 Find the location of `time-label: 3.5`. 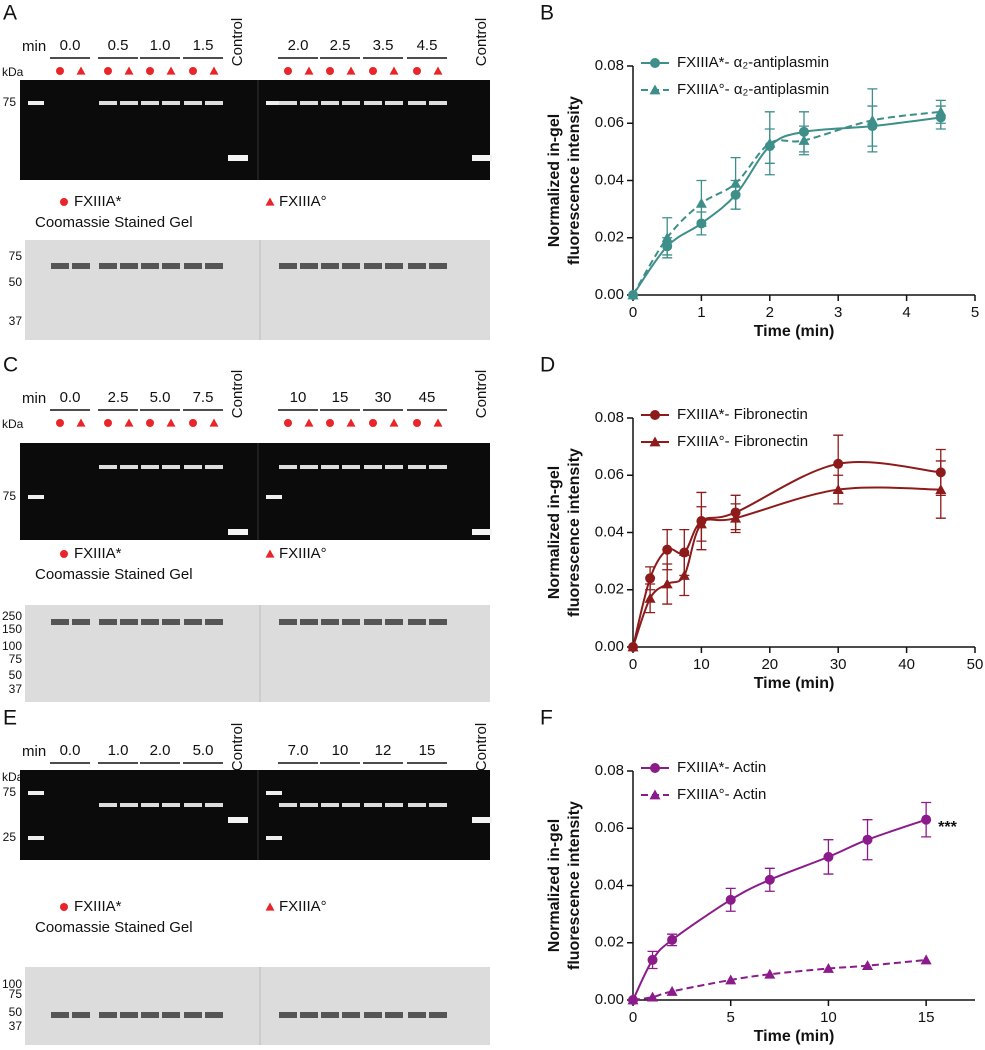

time-label: 3.5 is located at coordinates (383, 45).